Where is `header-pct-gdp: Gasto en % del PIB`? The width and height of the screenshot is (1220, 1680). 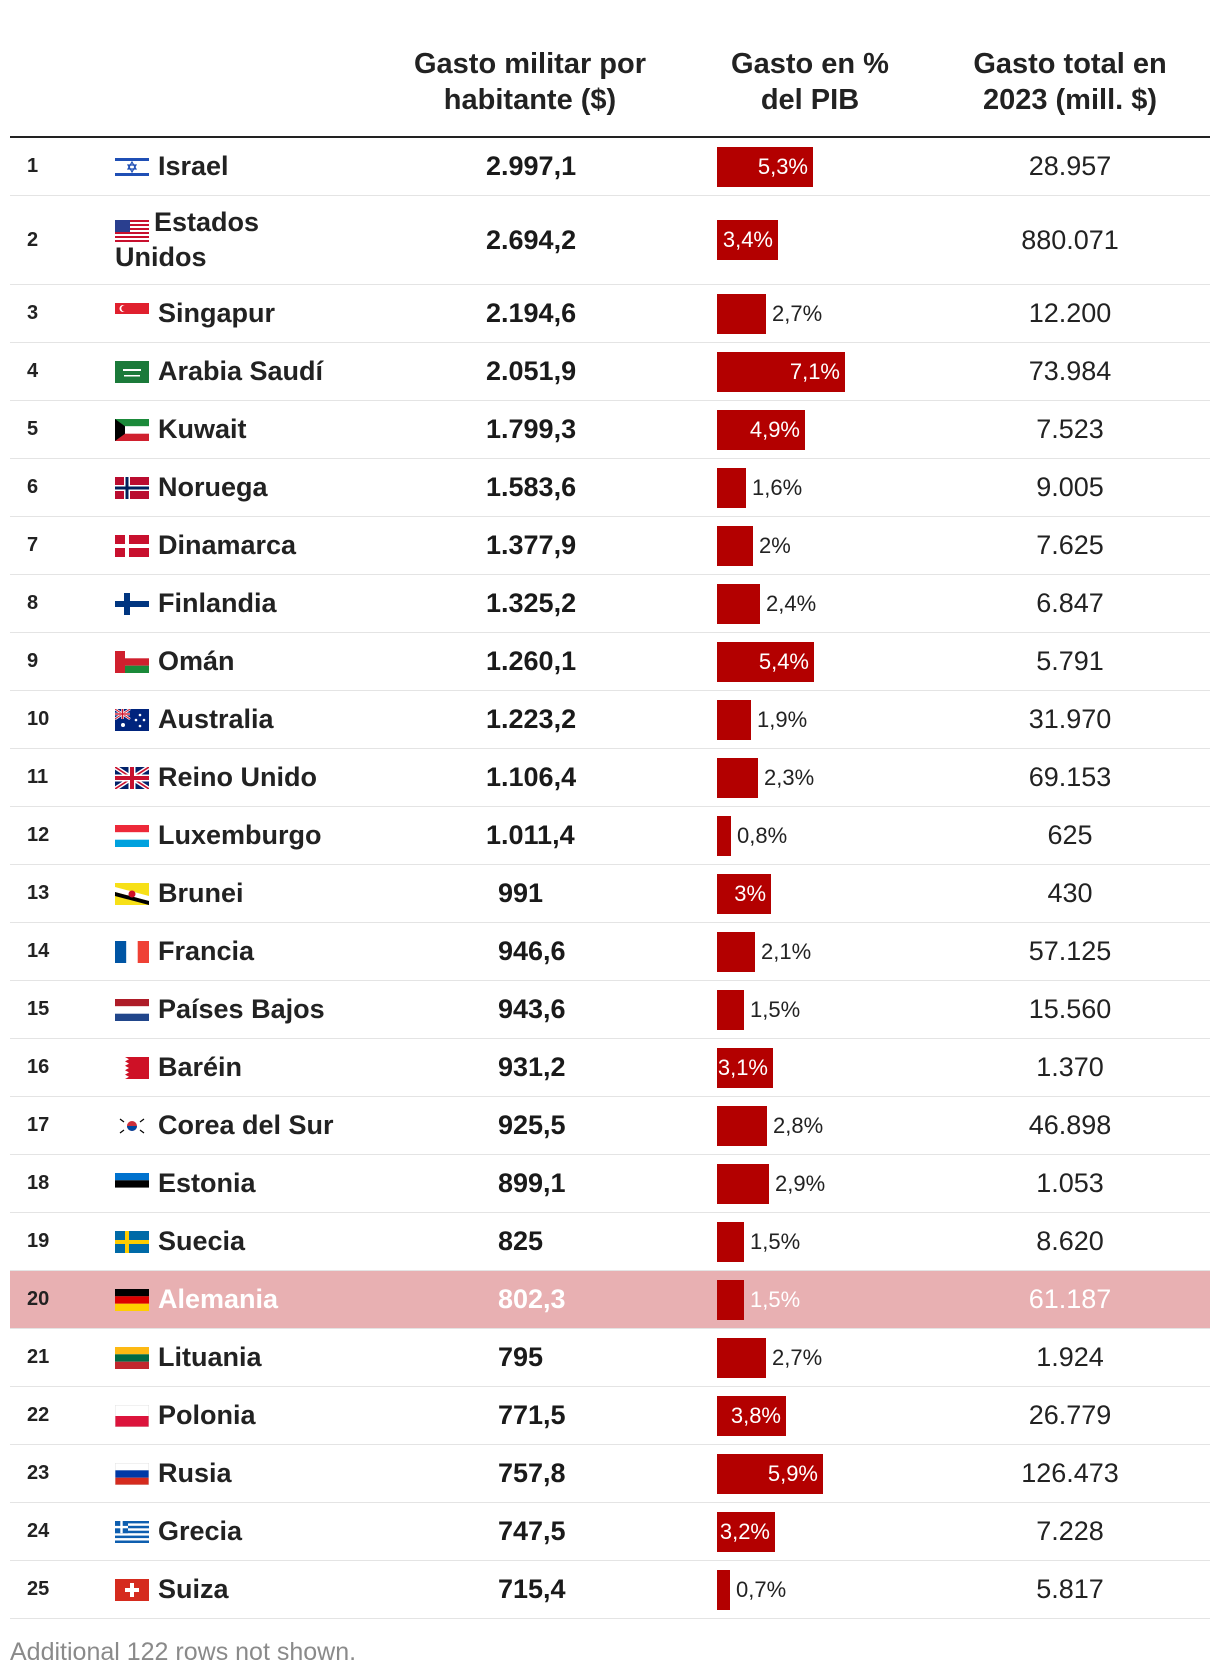
header-pct-gdp: Gasto en % del PIB is located at coordinates (810, 82).